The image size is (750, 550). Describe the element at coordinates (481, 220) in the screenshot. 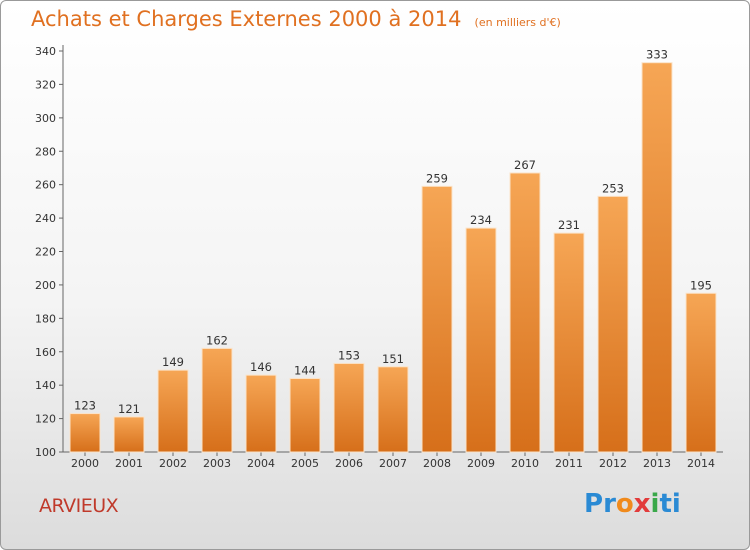

I see `data-label: 234` at that location.